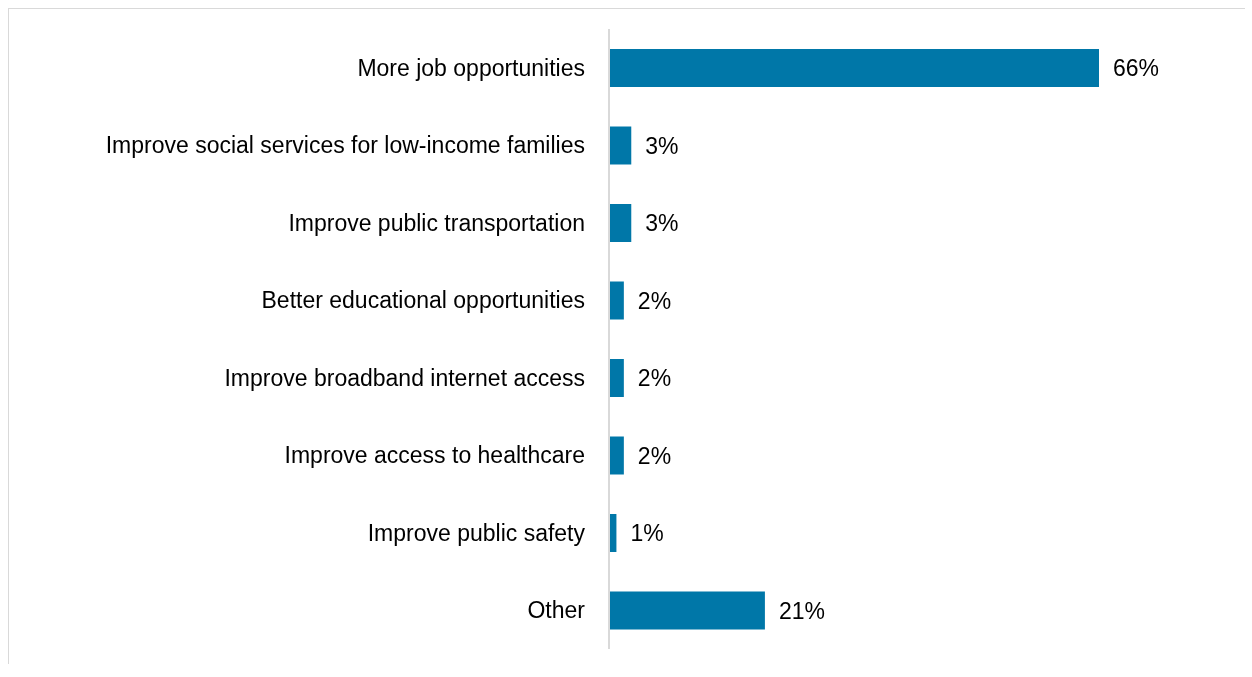  What do you see at coordinates (345, 145) in the screenshot?
I see `y-tick-label: Improve social services for low-income families` at bounding box center [345, 145].